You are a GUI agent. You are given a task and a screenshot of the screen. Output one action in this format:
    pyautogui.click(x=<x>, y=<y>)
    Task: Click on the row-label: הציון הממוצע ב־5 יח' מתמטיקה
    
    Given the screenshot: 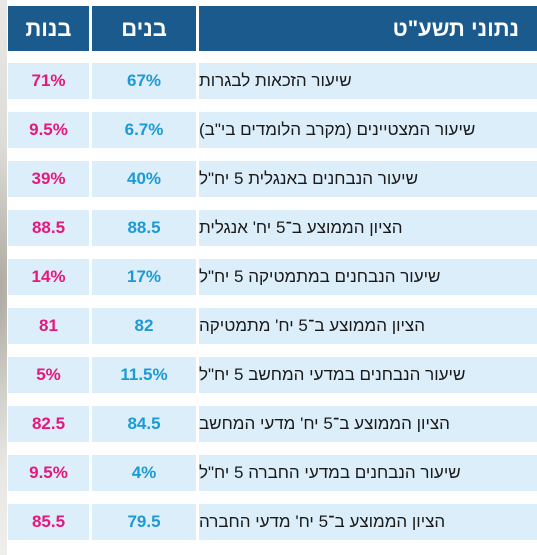 What is the action you would take?
    pyautogui.click(x=368, y=326)
    